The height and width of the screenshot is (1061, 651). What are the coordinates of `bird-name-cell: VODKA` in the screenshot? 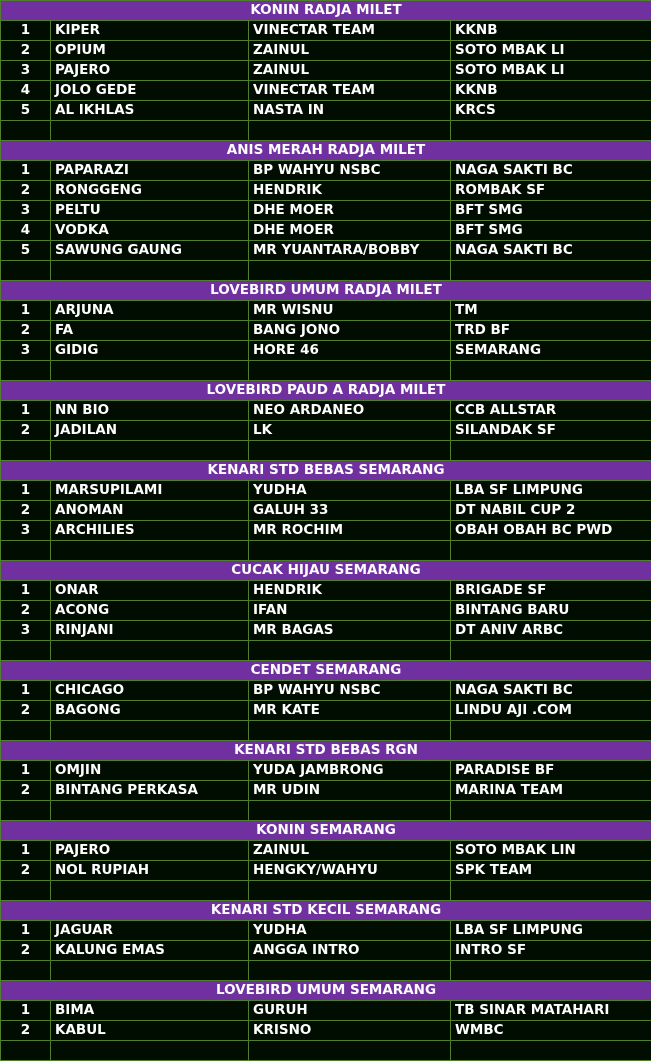 It's located at (149, 230).